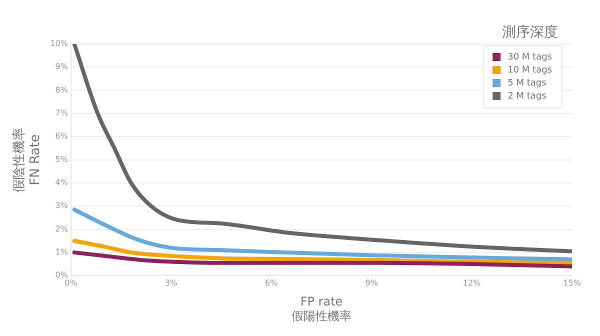 The height and width of the screenshot is (336, 600). What do you see at coordinates (71, 283) in the screenshot?
I see `x-tick-label: 0%` at bounding box center [71, 283].